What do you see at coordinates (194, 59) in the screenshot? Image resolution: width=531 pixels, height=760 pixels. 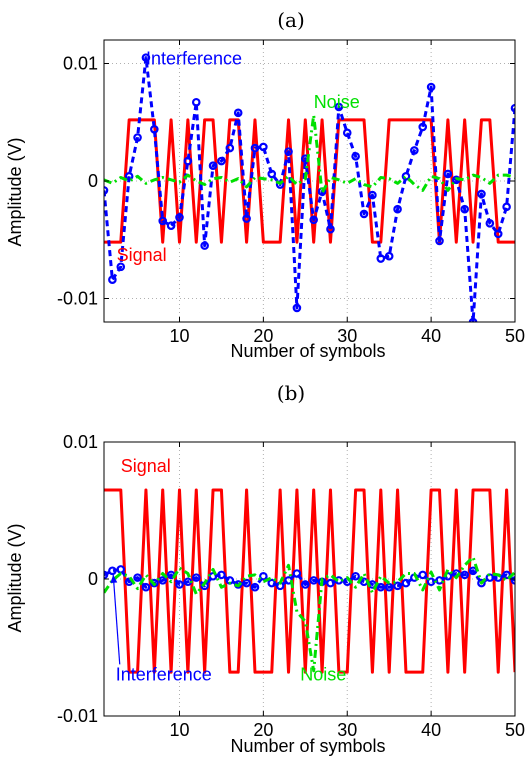 I see `panel-a-annotation-interference: Interference` at bounding box center [194, 59].